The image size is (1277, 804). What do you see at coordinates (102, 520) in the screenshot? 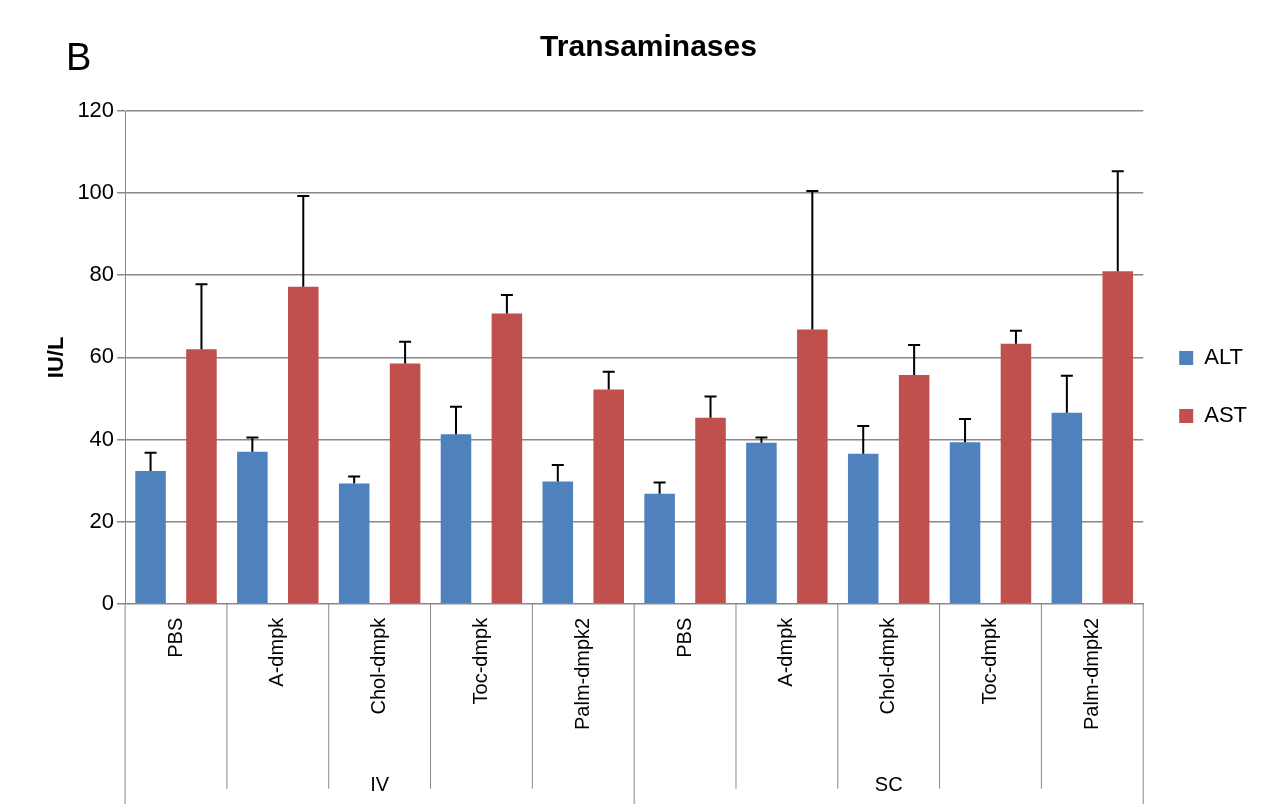
I see `y-tick-label: 20` at bounding box center [102, 520].